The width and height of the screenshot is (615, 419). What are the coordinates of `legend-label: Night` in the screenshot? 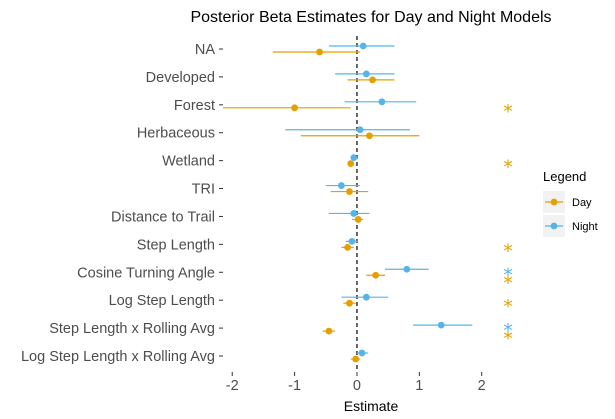 It's located at (585, 227).